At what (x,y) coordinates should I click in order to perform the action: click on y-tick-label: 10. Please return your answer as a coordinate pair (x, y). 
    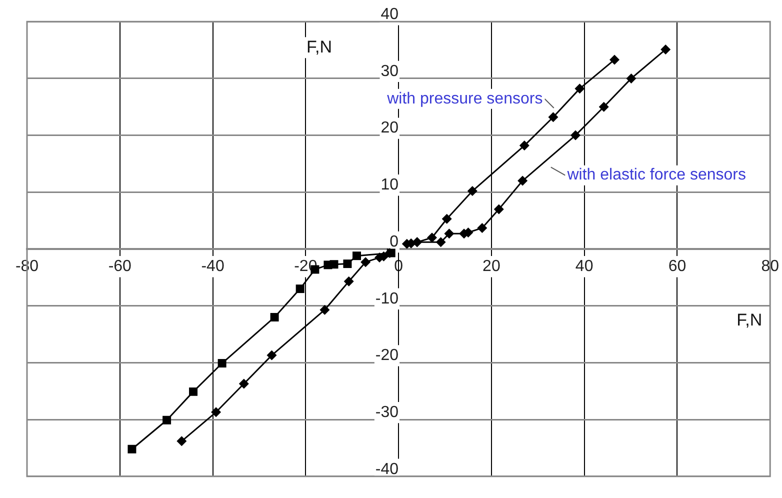
    Looking at the image, I should click on (389, 185).